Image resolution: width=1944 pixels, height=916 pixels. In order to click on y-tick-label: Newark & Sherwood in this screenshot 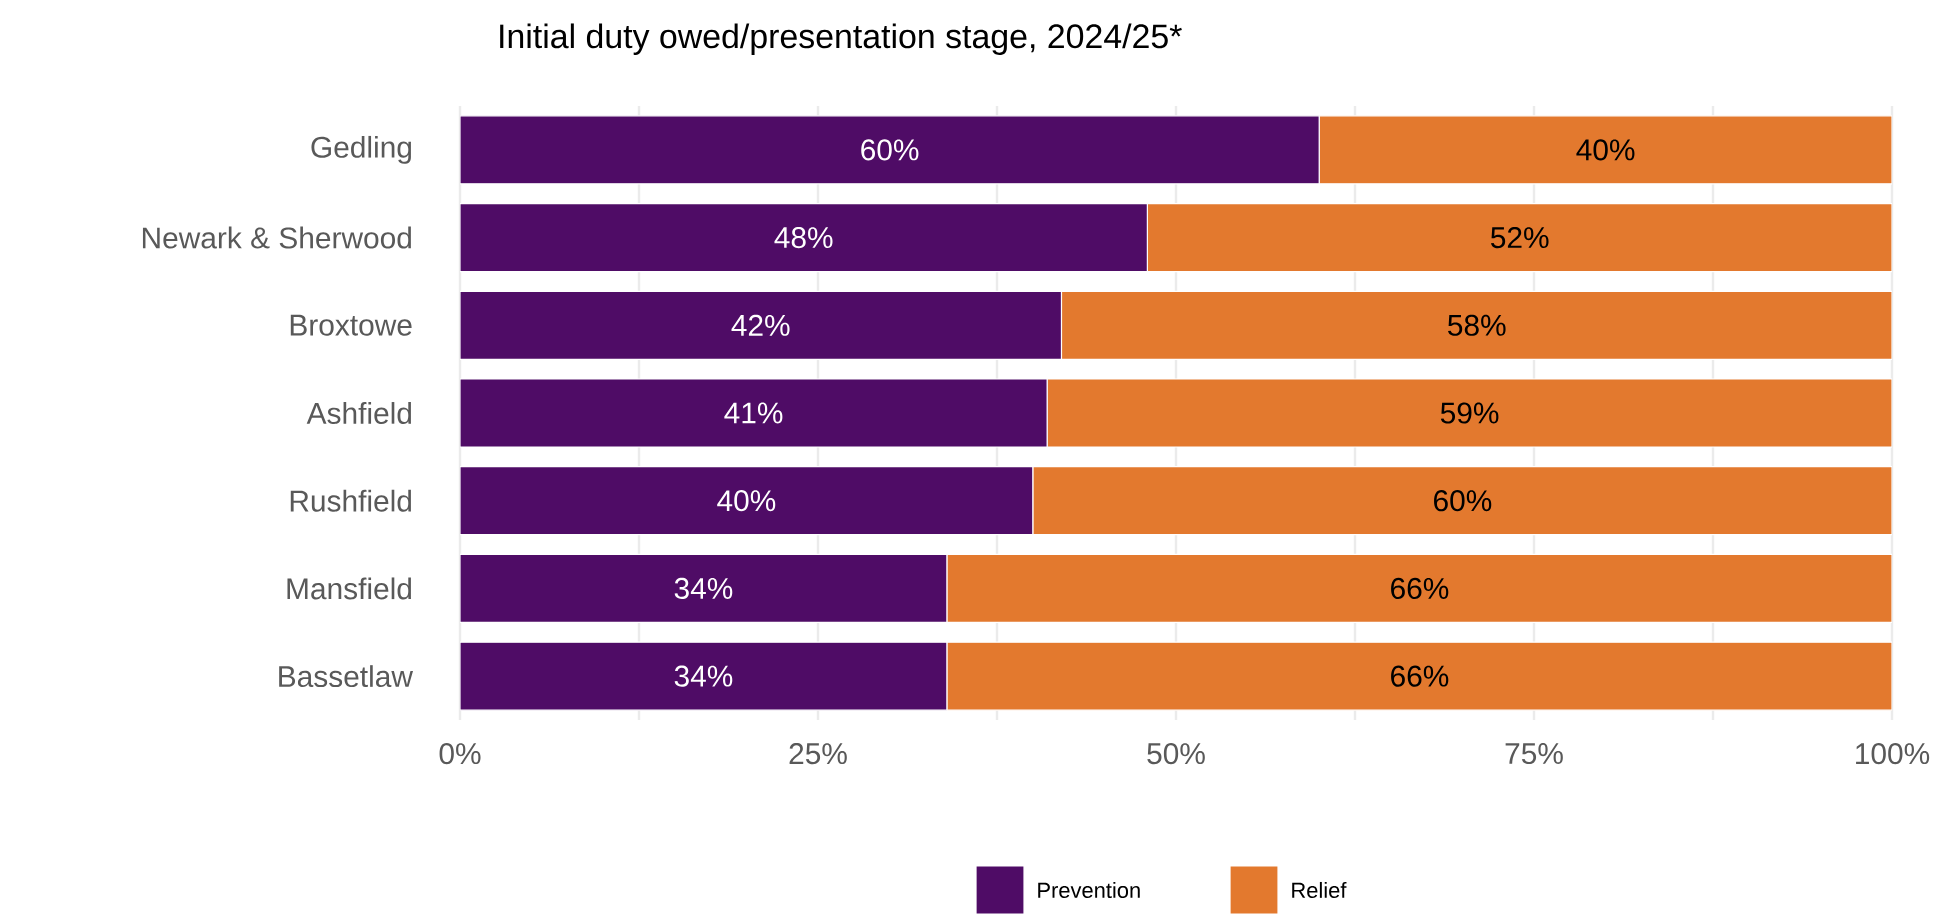, I will do `click(276, 237)`.